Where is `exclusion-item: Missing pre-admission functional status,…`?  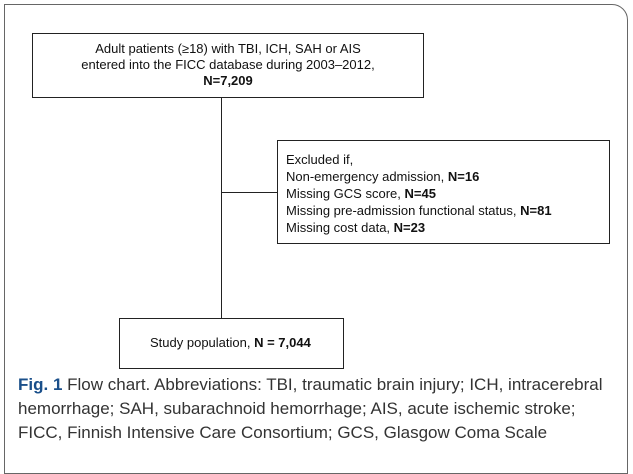
exclusion-item: Missing pre-admission functional status,… is located at coordinates (447, 210).